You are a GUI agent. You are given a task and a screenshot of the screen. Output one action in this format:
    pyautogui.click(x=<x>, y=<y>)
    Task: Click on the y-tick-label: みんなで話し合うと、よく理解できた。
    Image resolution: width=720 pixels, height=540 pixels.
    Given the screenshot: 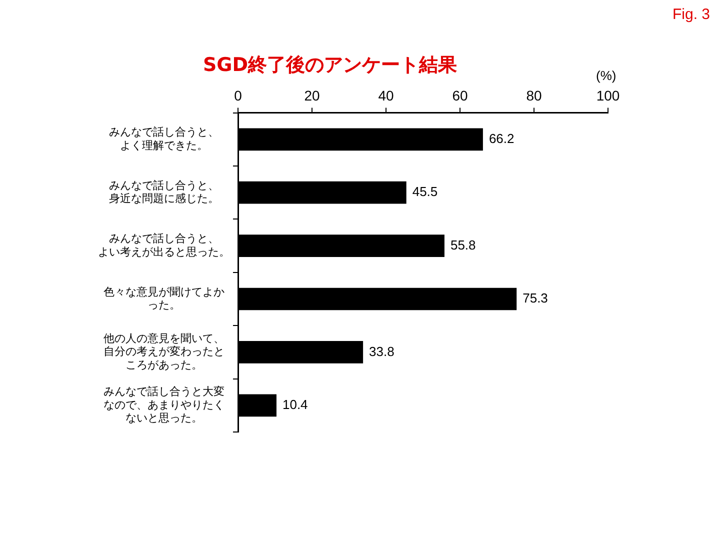 What is the action you would take?
    pyautogui.click(x=164, y=139)
    